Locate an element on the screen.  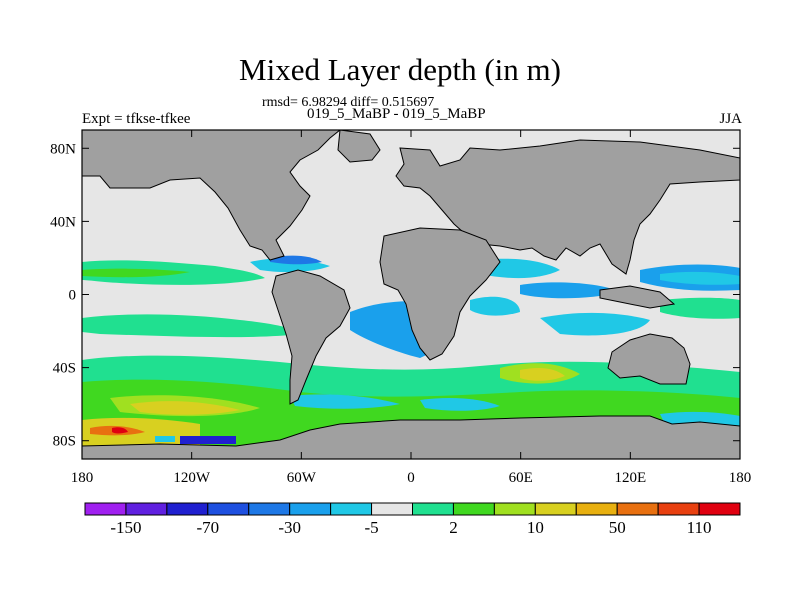
lat-tick-label: 40S is located at coordinates (64, 369).